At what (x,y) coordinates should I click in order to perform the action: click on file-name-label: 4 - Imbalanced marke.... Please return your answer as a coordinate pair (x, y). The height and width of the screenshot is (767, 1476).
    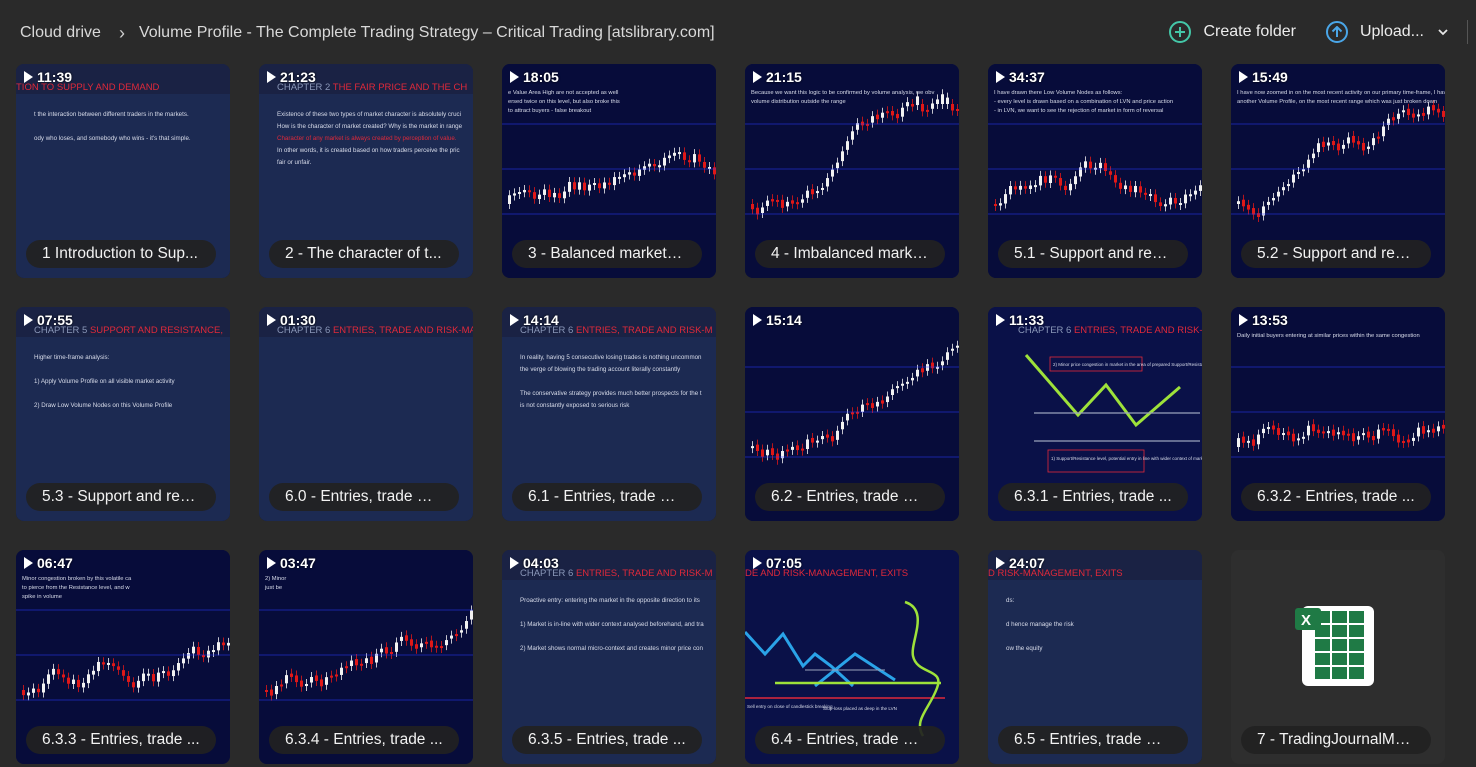
    Looking at the image, I should click on (850, 254).